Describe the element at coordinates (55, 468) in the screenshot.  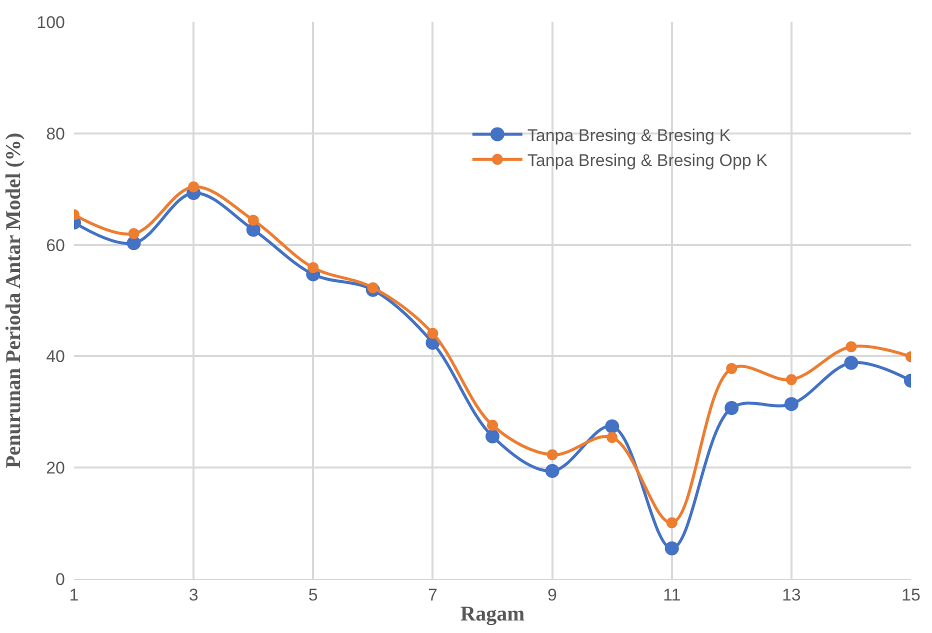
I see `y-tick-label: 20` at that location.